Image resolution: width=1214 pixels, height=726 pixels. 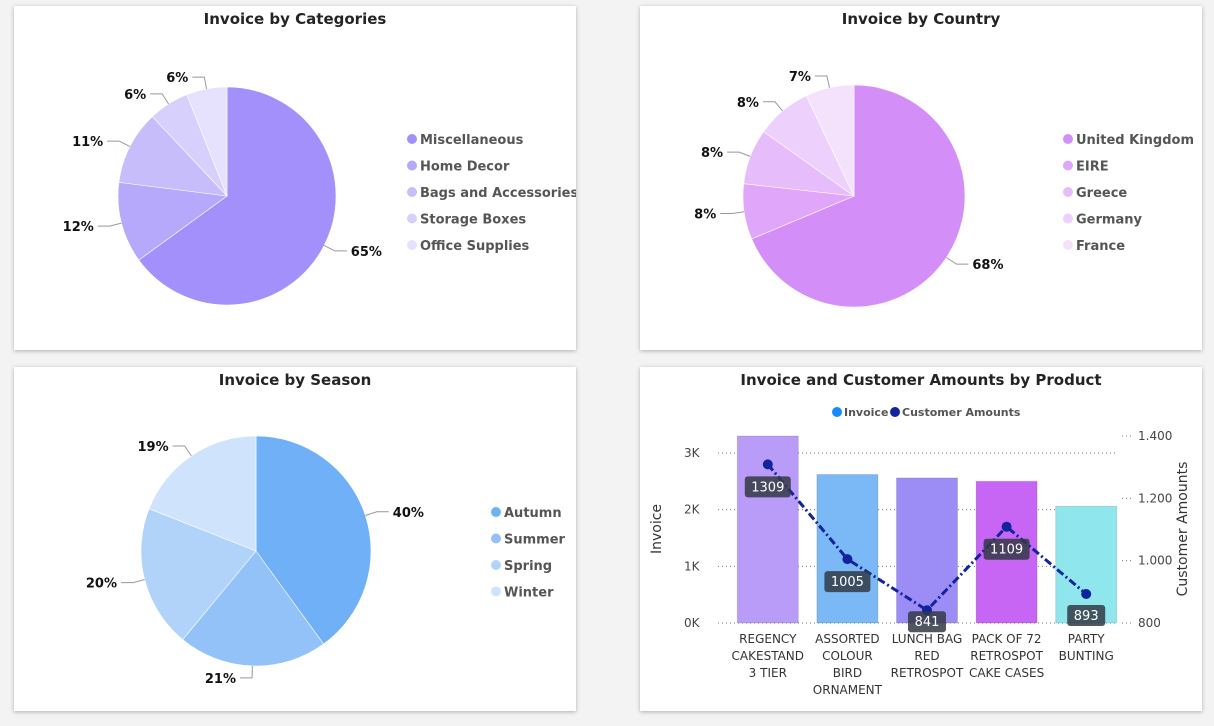 I want to click on legend-item-office-supplies: Office Supplies, so click(x=468, y=246).